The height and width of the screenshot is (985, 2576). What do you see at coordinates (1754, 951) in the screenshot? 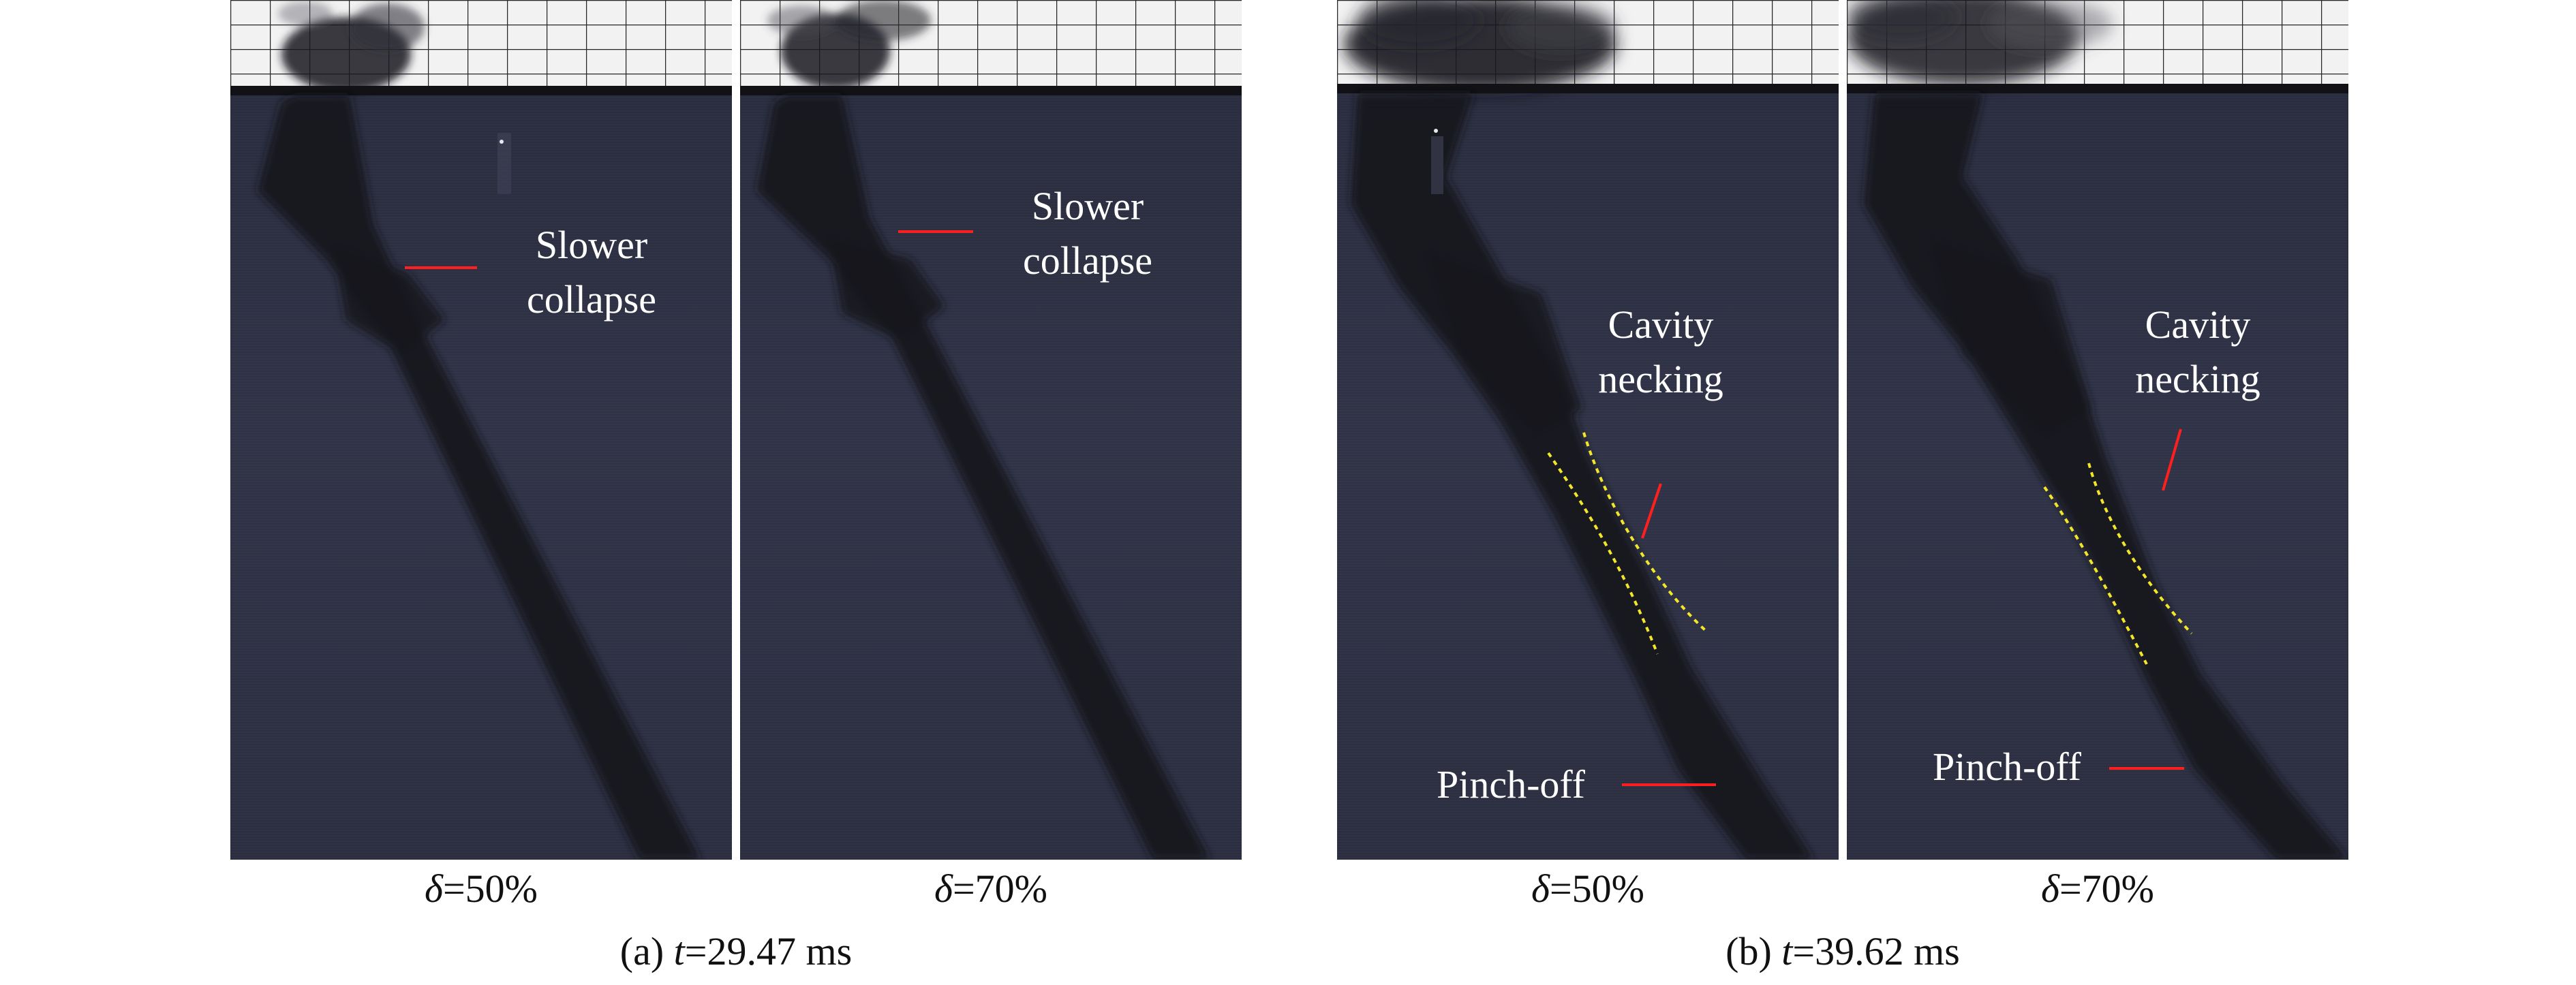
I see `caption-prefix: (b)` at bounding box center [1754, 951].